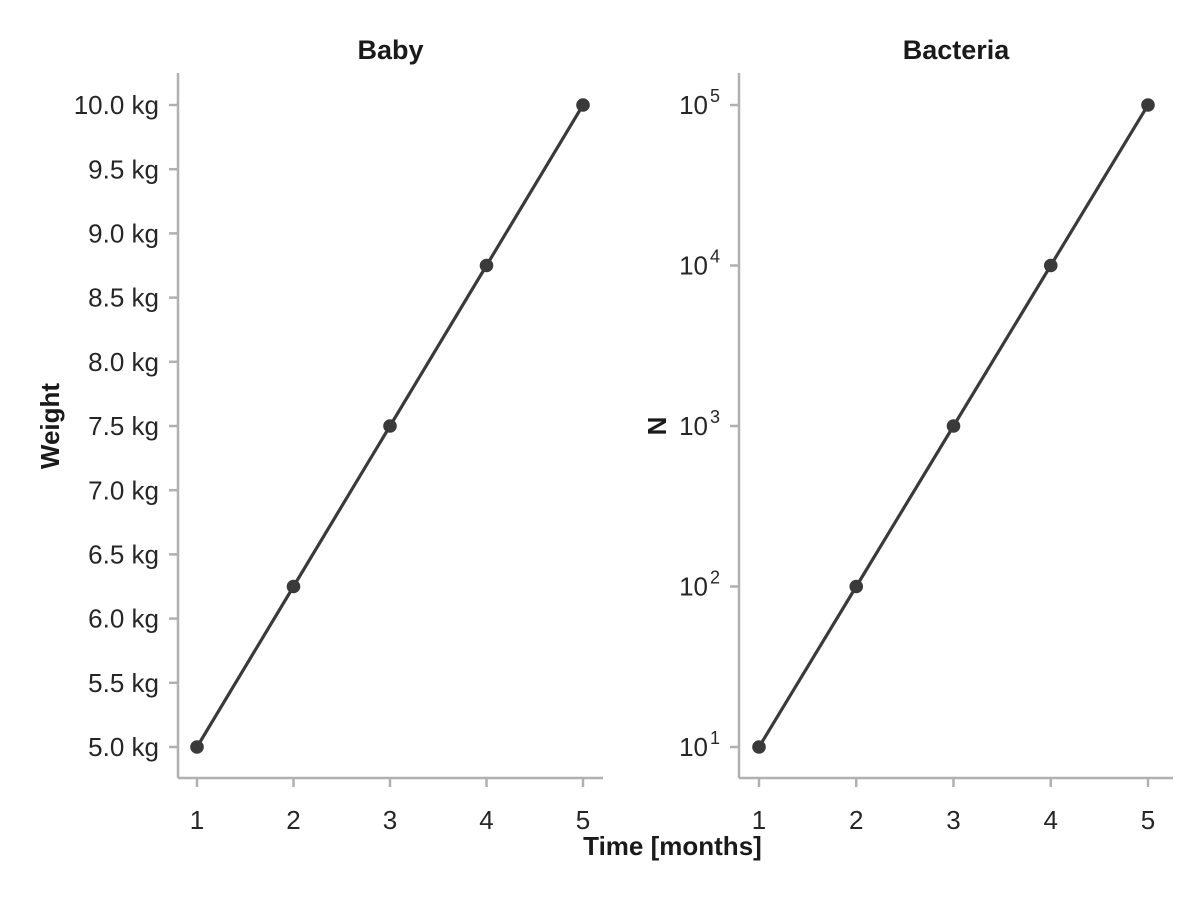  Describe the element at coordinates (123, 234) in the screenshot. I see `y-tick-label: 9.0 kg` at that location.